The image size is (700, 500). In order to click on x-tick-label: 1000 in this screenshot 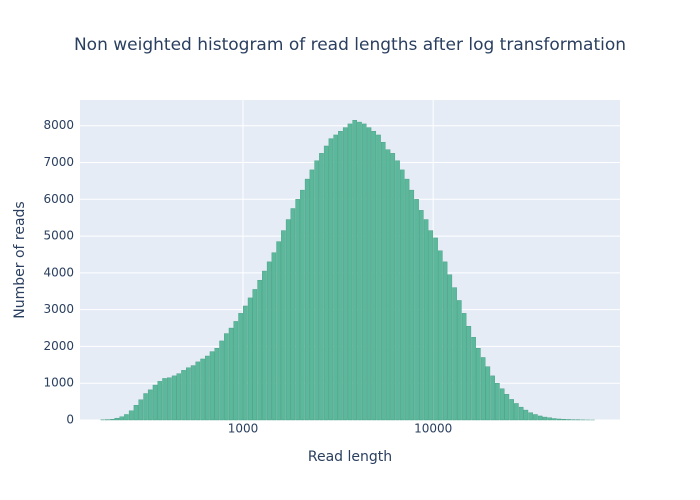, I will do `click(243, 429)`.